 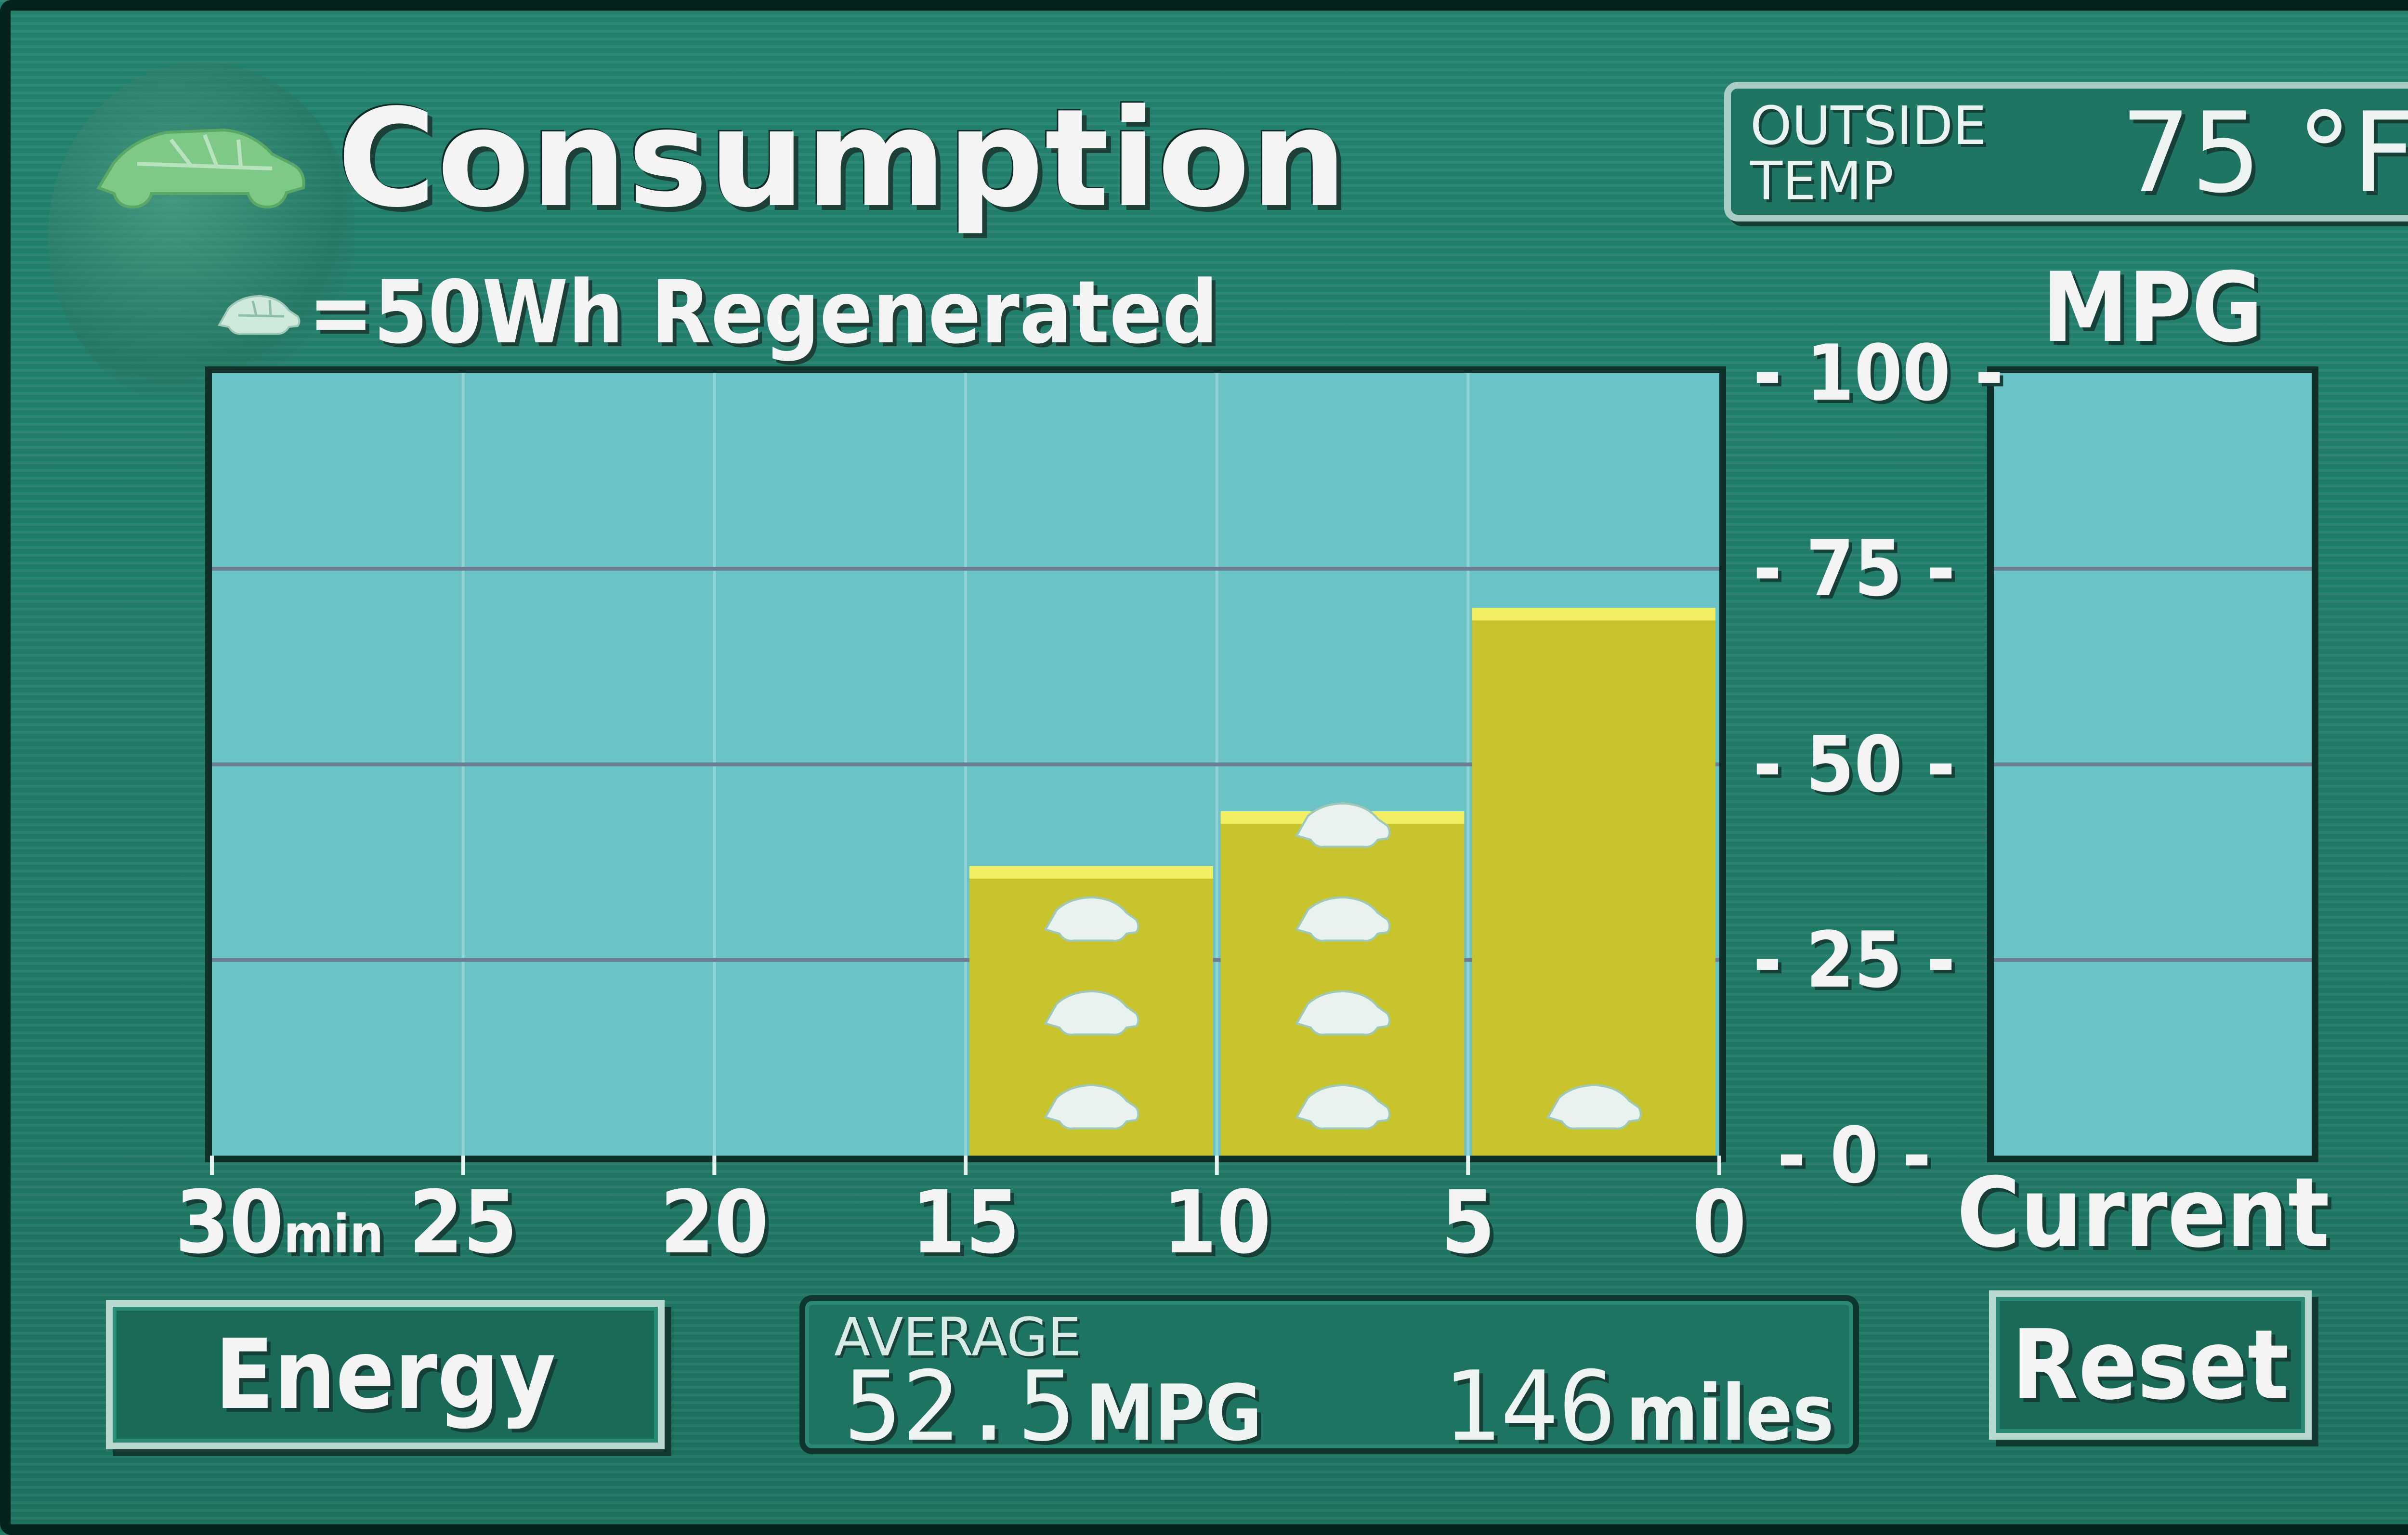 What do you see at coordinates (1854, 568) in the screenshot?
I see `y-tick-label: - 75 -` at bounding box center [1854, 568].